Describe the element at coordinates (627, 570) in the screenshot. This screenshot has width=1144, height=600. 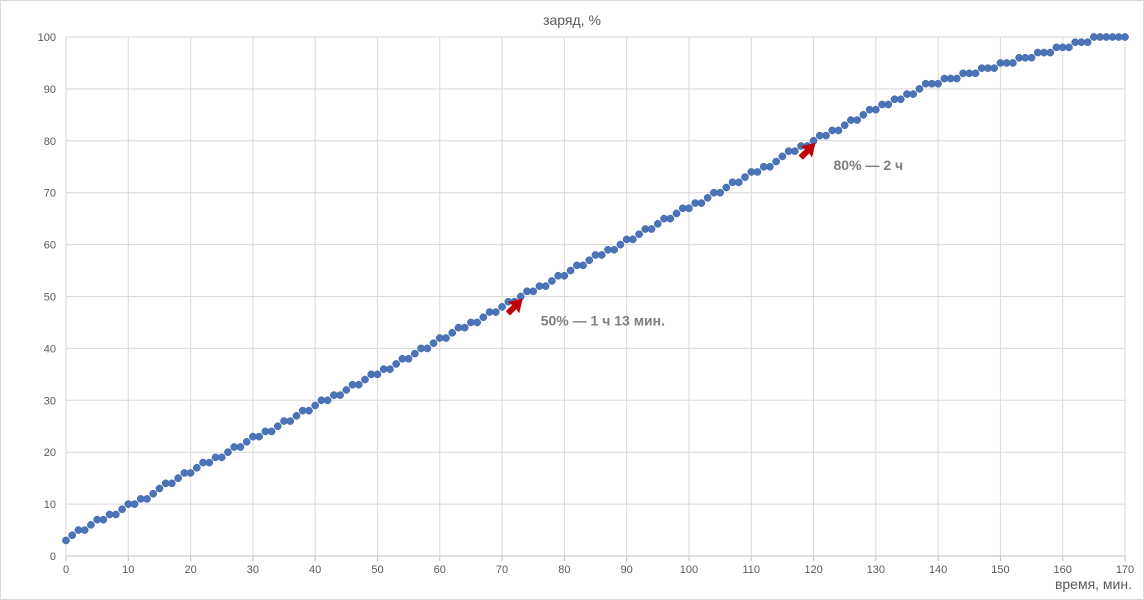
I see `x-tick-label: 90` at that location.